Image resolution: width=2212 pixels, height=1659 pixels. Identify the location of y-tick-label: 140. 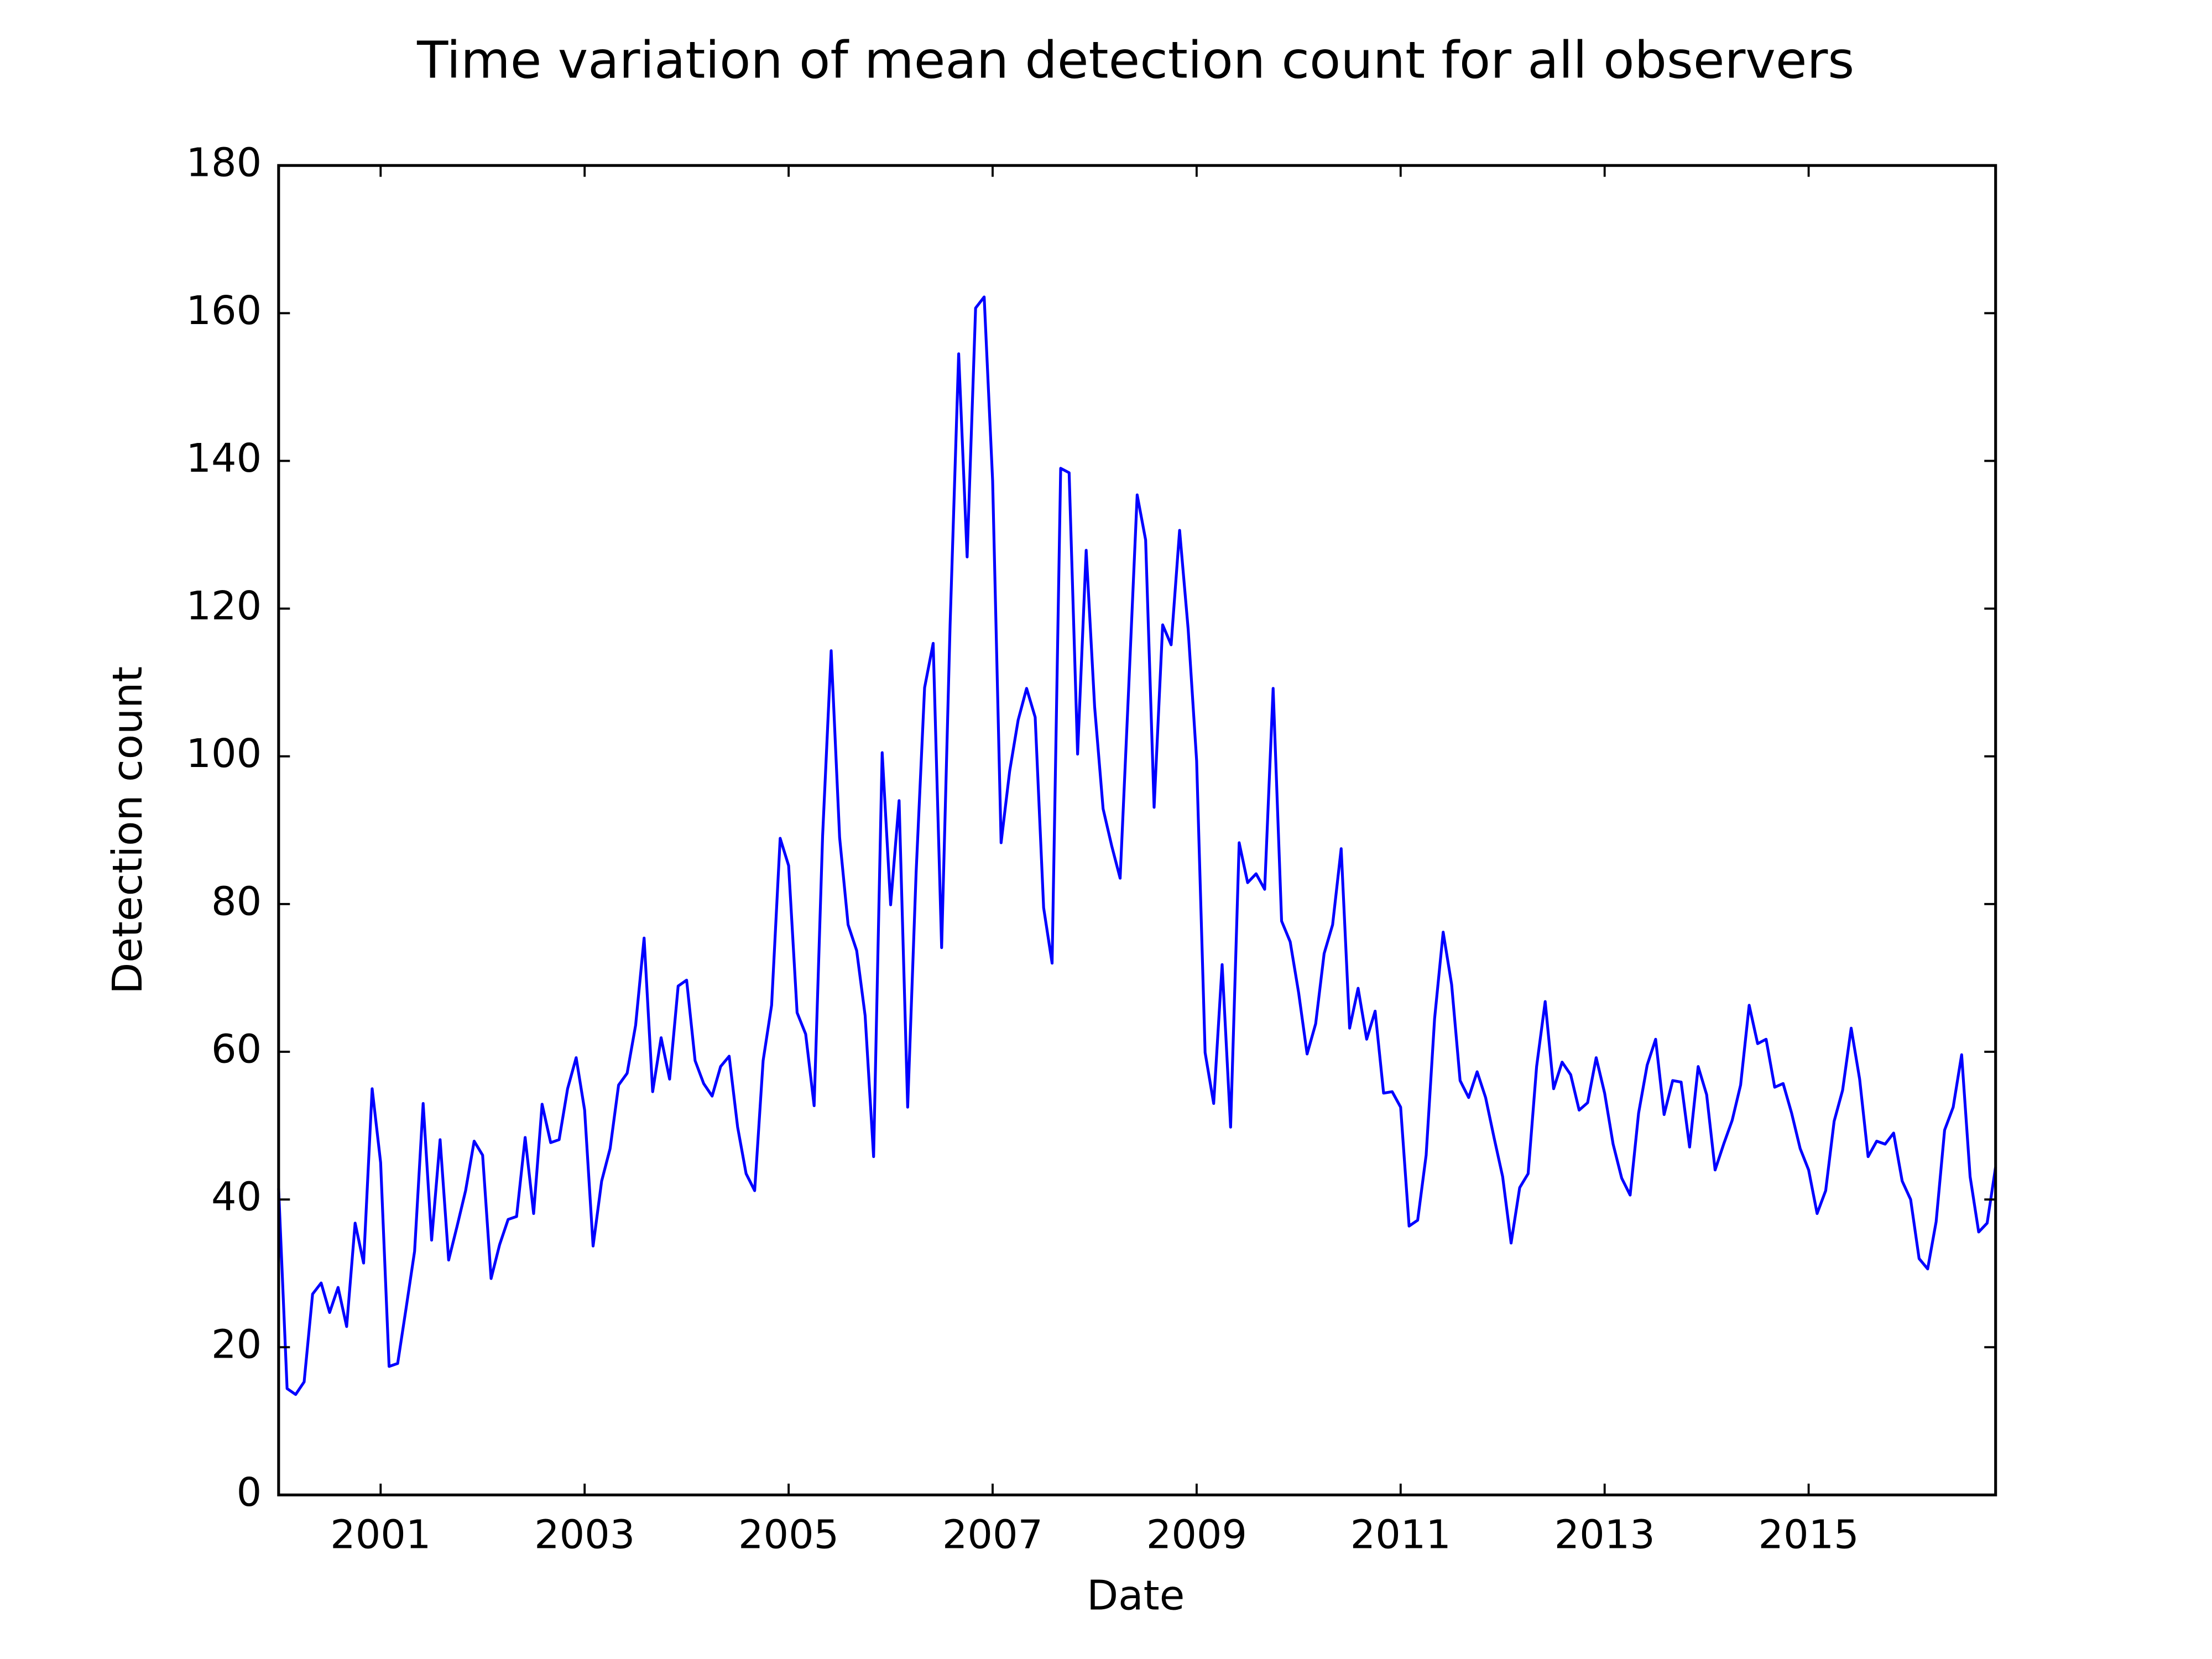
(224, 458).